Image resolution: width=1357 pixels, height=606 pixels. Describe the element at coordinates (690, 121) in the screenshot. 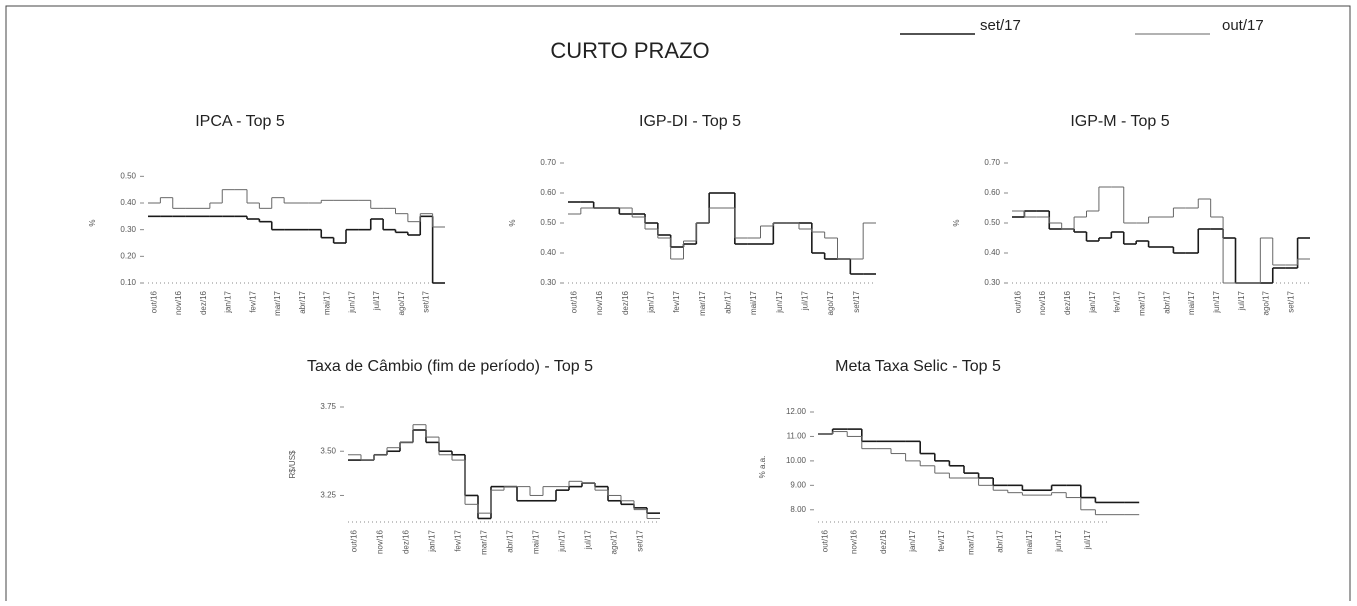

I see `chart-title: IGP-DI - Top 5` at that location.